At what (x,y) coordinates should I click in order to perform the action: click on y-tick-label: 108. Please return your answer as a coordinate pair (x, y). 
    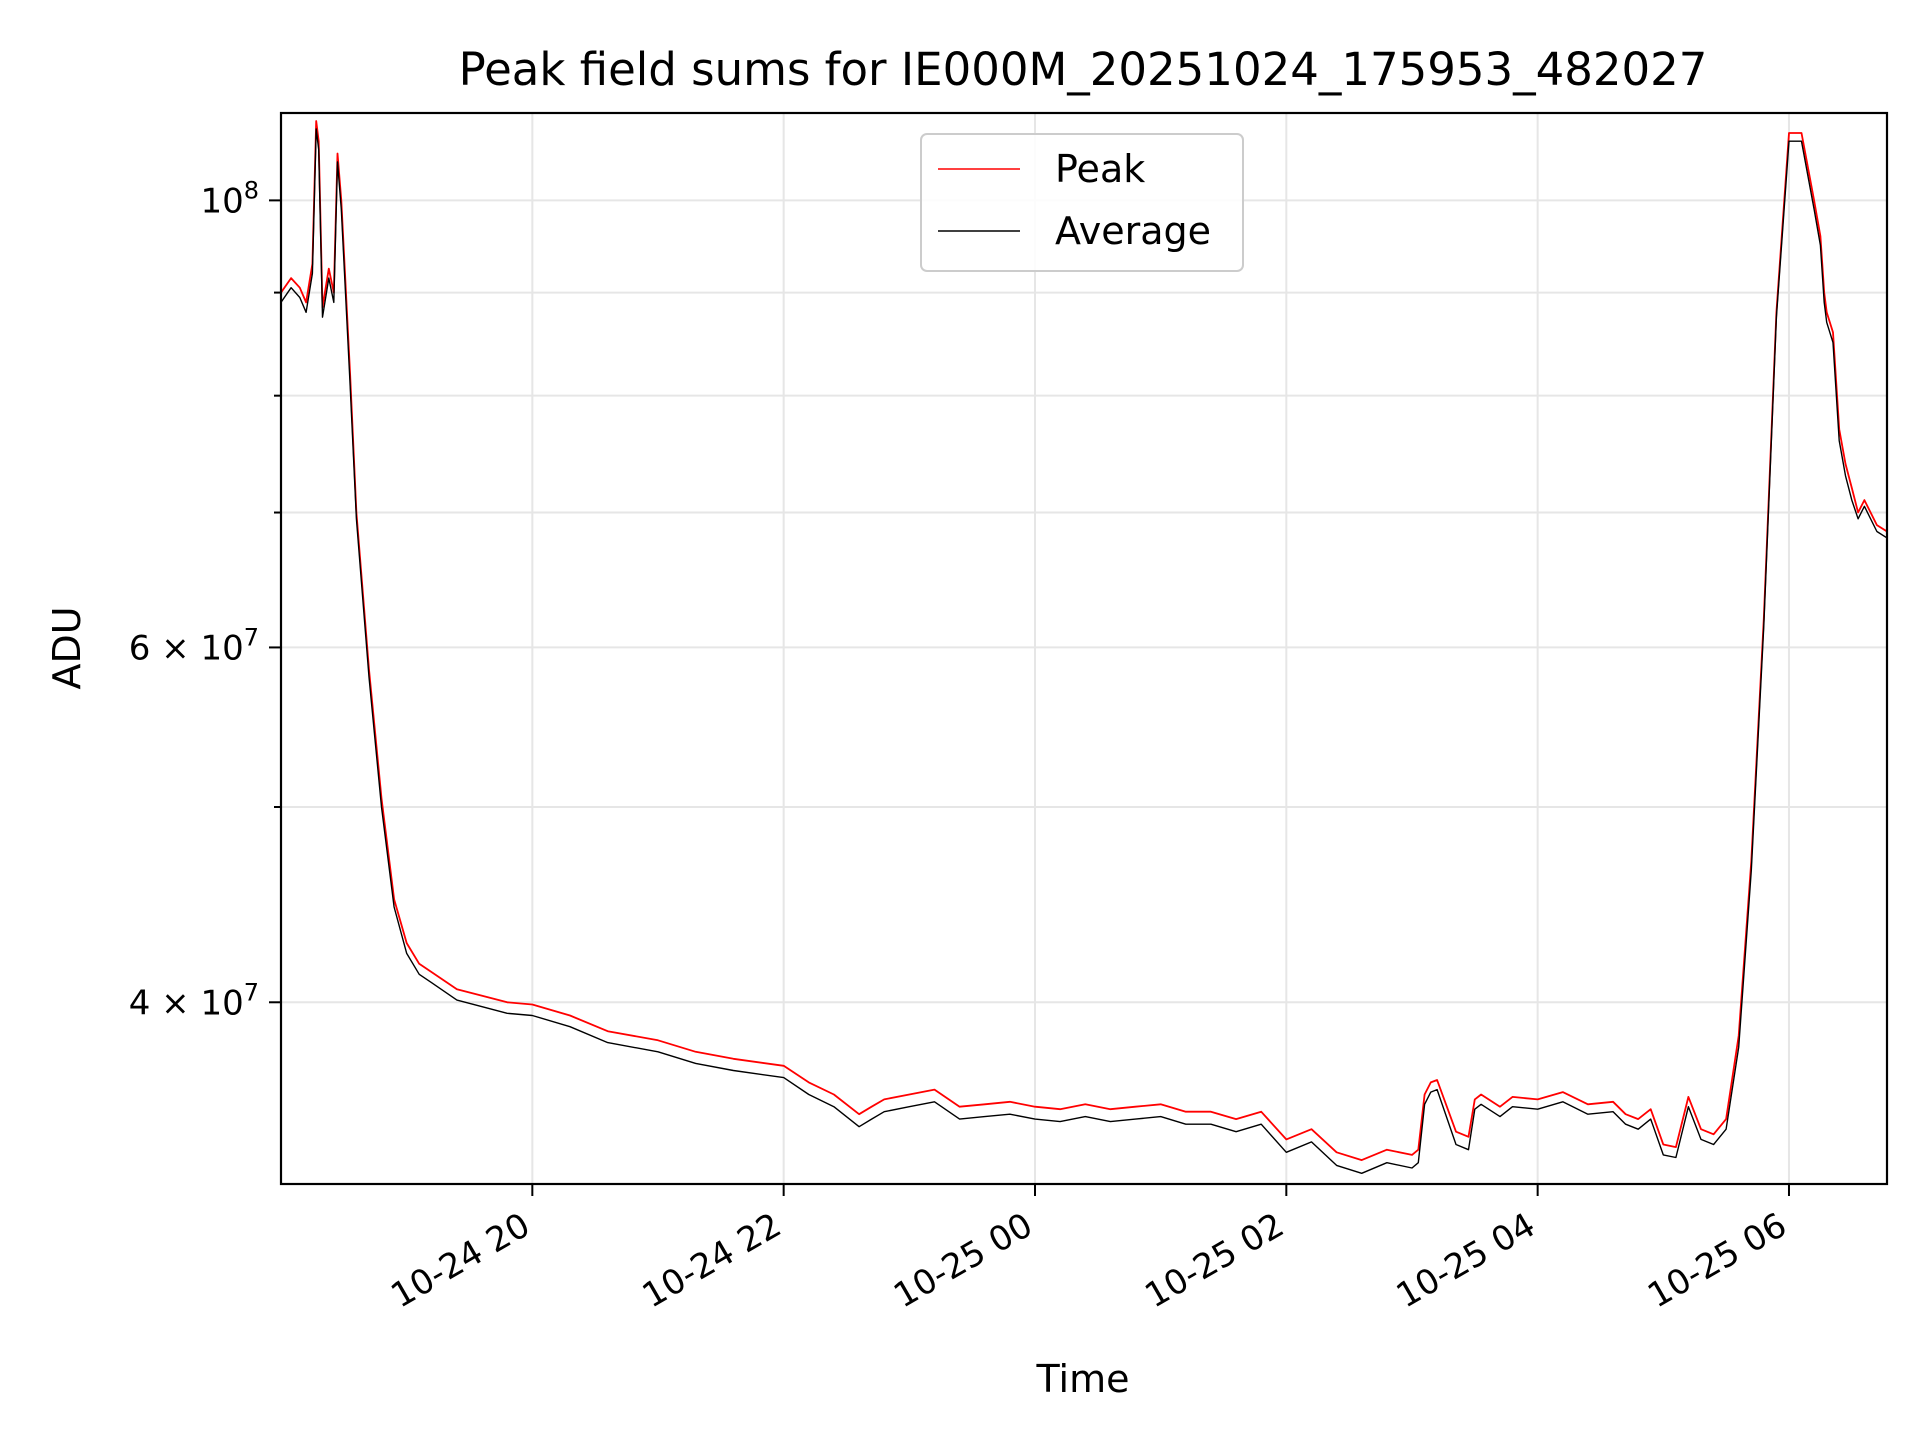
    Looking at the image, I should click on (229, 198).